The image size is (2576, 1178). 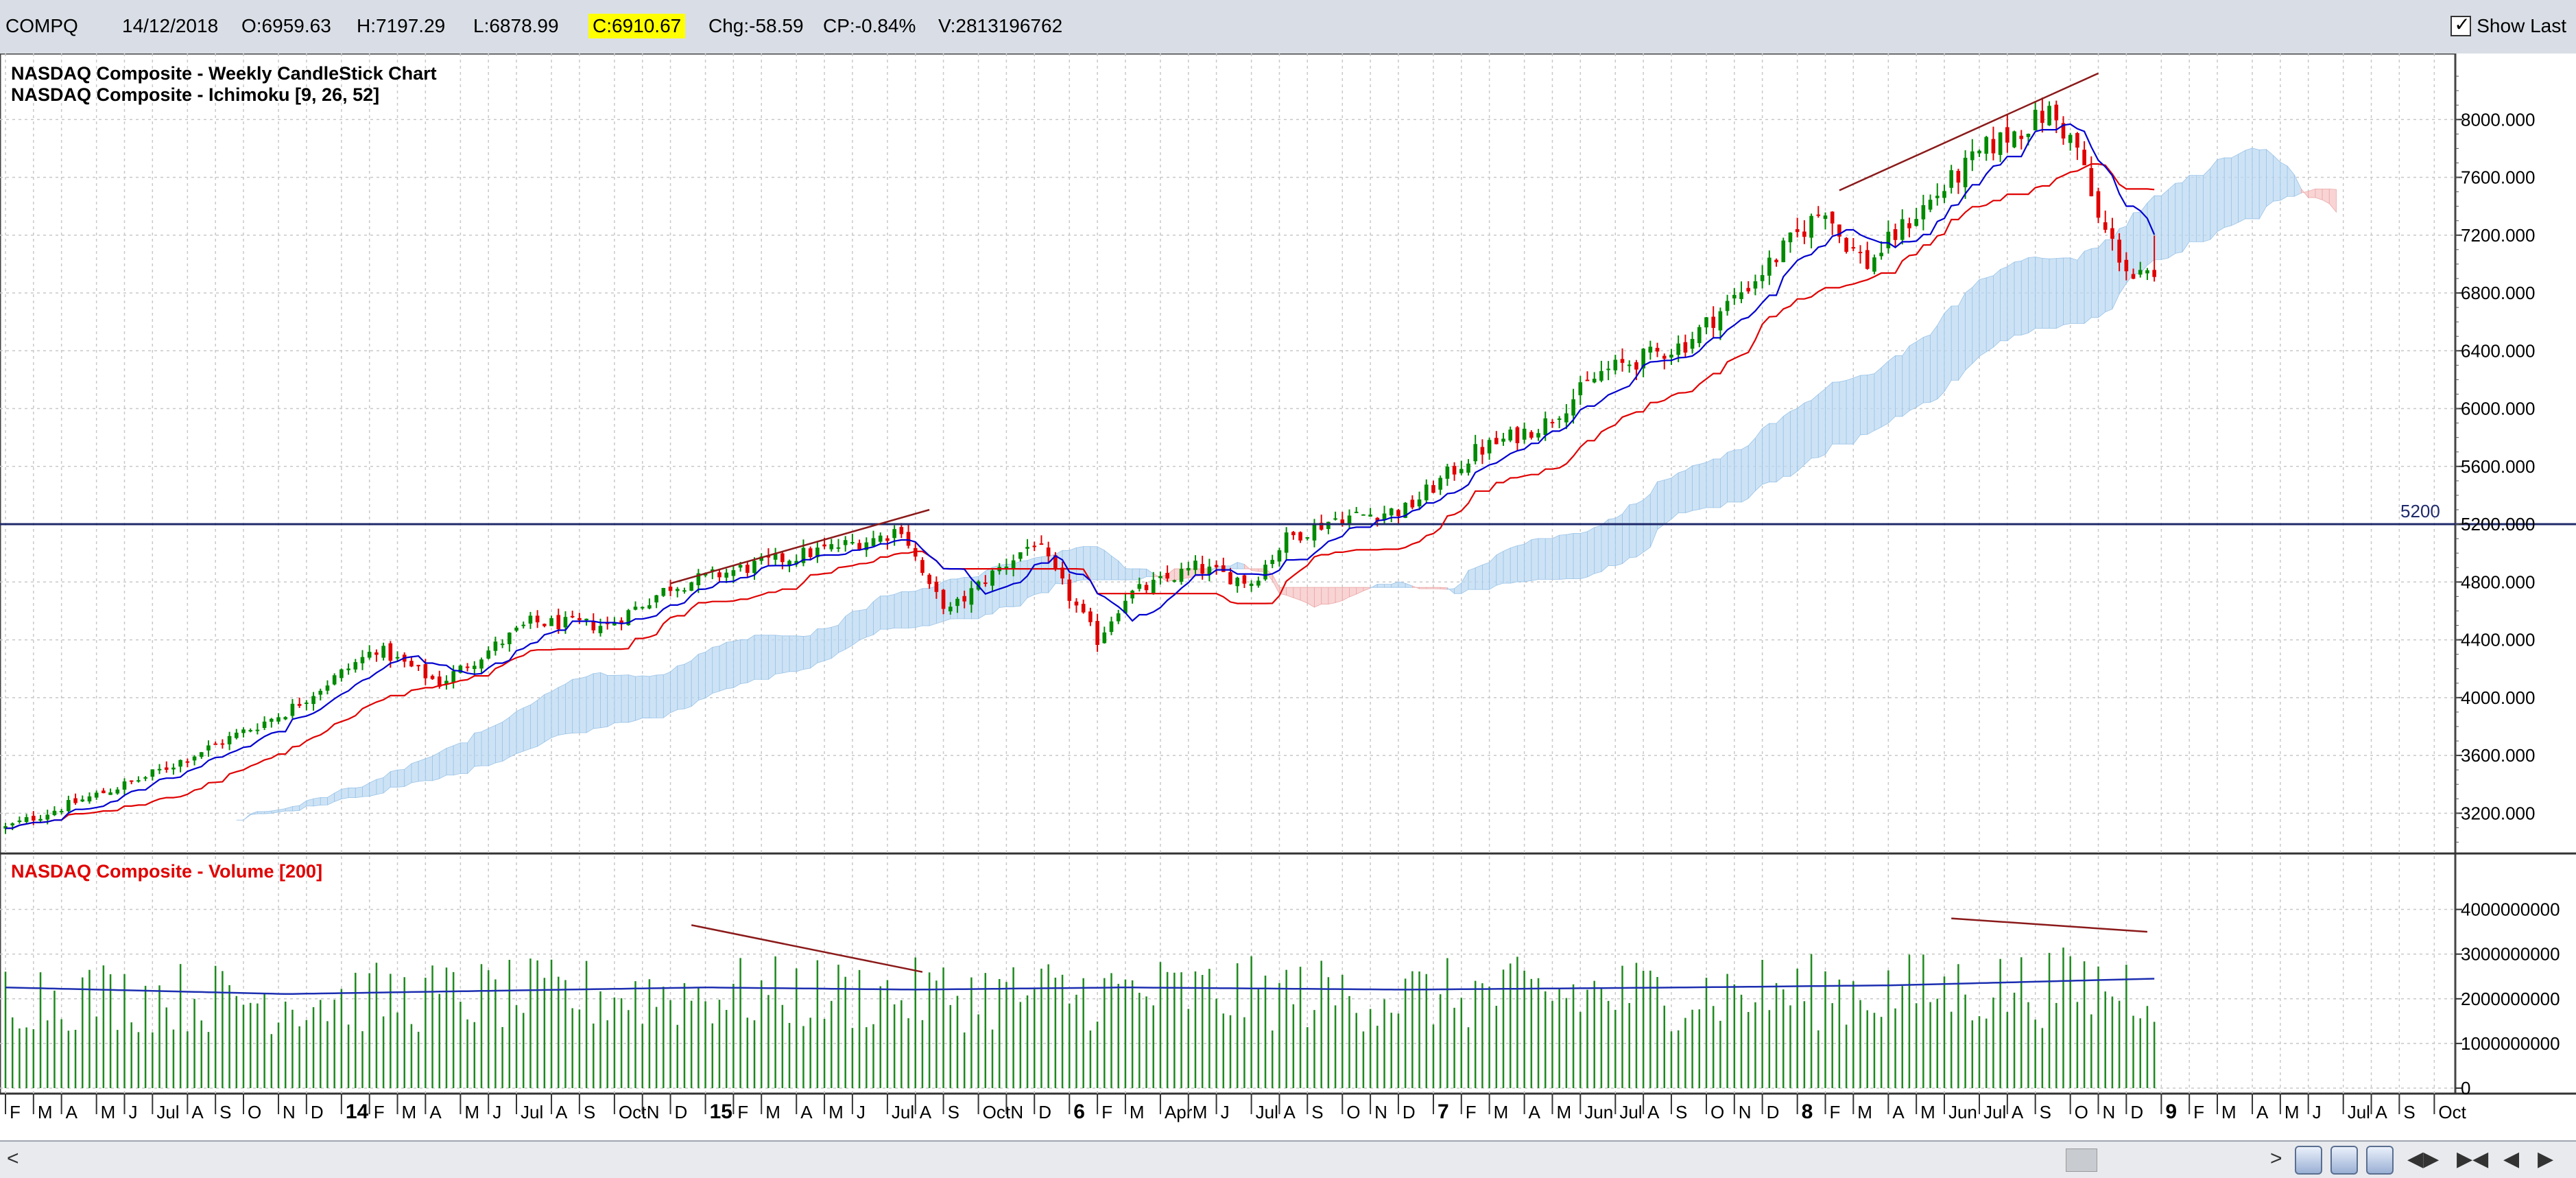 I want to click on x-tick-label: O, so click(x=2081, y=1112).